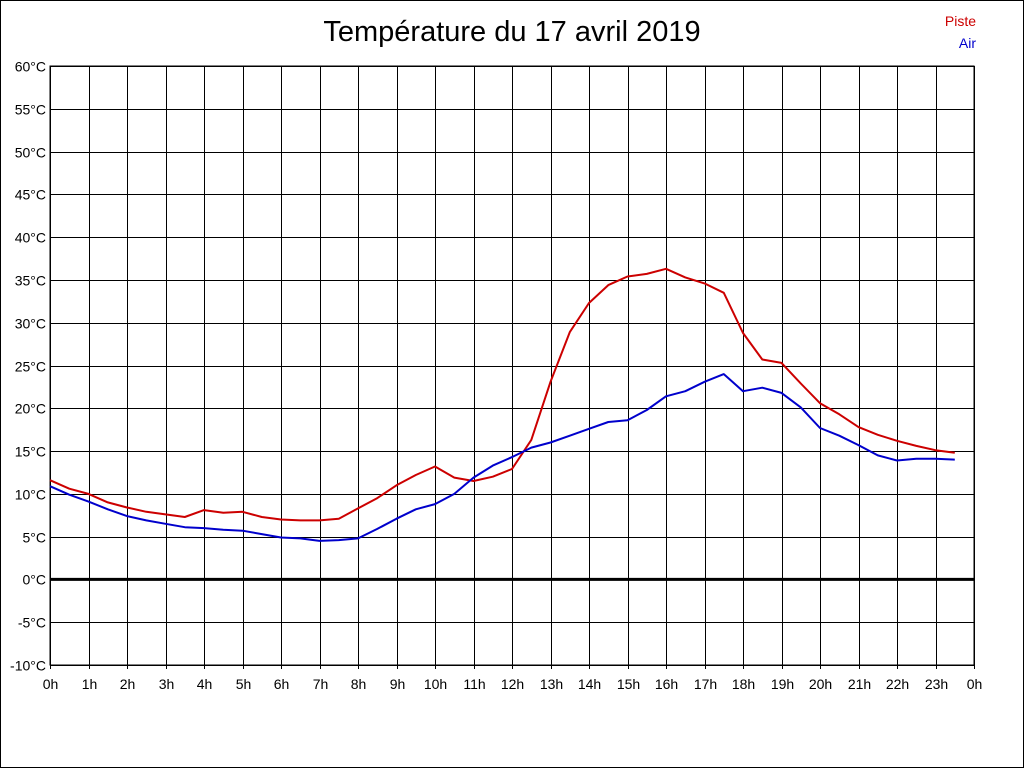  I want to click on y-tick-label: 25°C, so click(30, 367).